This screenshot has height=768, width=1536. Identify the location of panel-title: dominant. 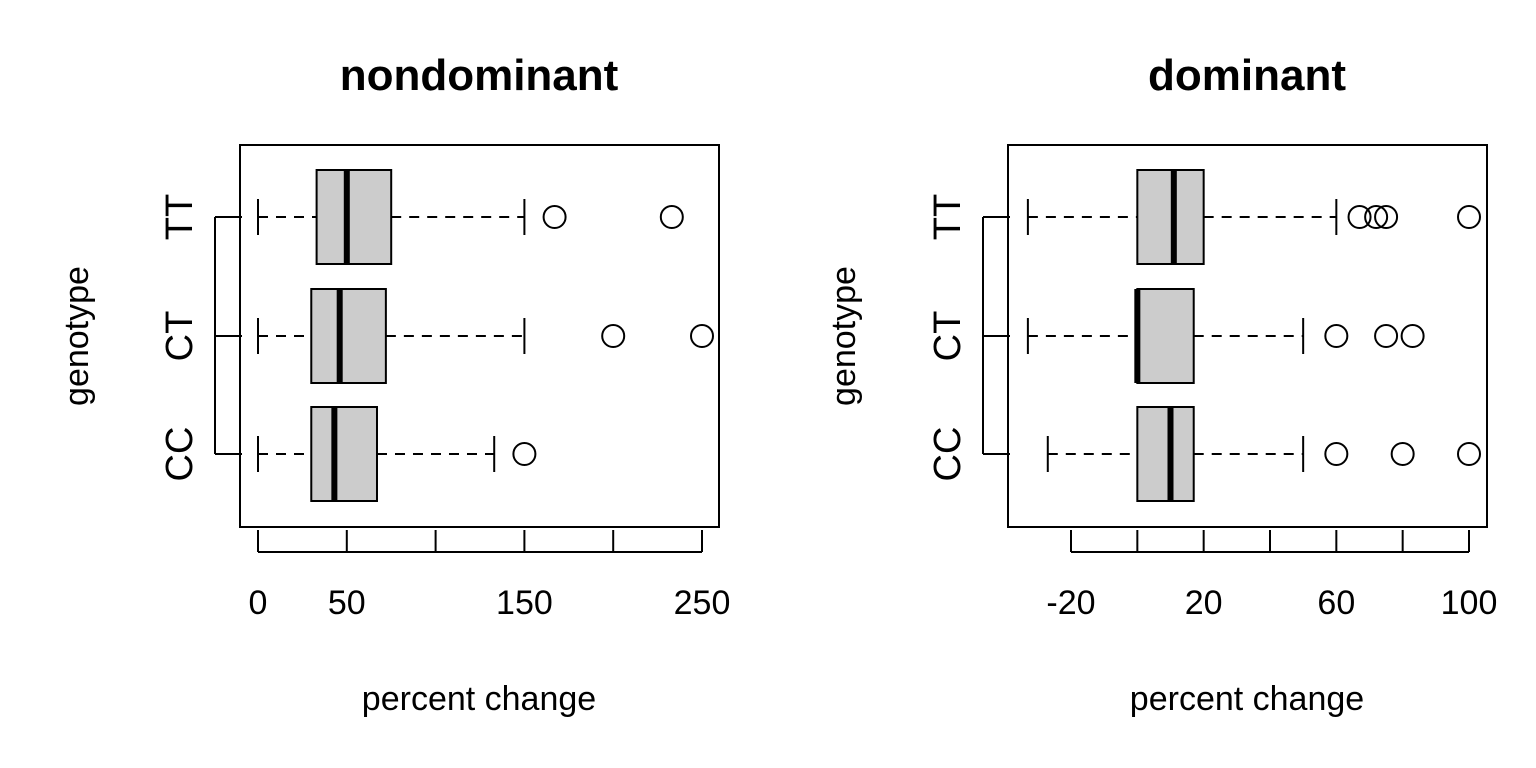
(1247, 75).